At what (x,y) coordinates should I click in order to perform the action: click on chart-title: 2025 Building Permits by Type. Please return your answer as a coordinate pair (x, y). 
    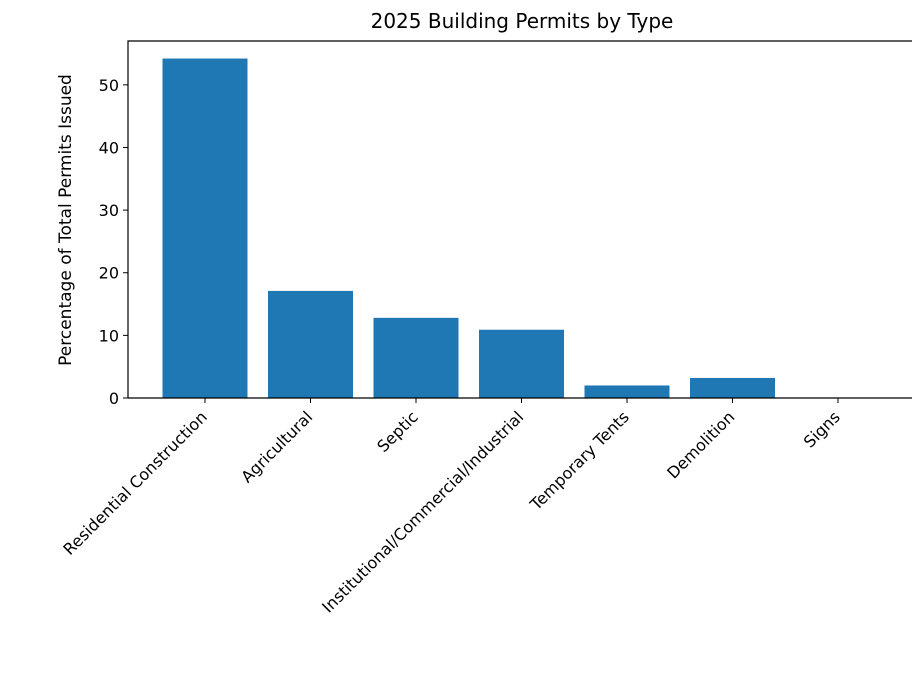
    Looking at the image, I should click on (522, 21).